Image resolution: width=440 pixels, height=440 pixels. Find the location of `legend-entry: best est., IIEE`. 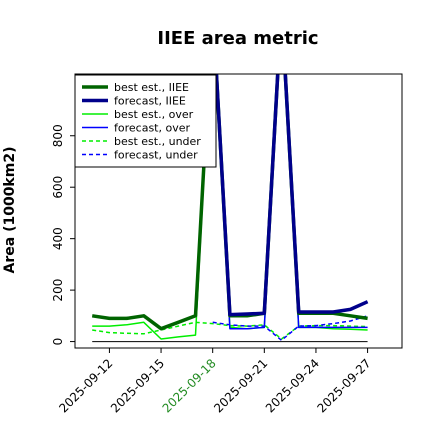

legend-entry: best est., IIEE is located at coordinates (151, 87).